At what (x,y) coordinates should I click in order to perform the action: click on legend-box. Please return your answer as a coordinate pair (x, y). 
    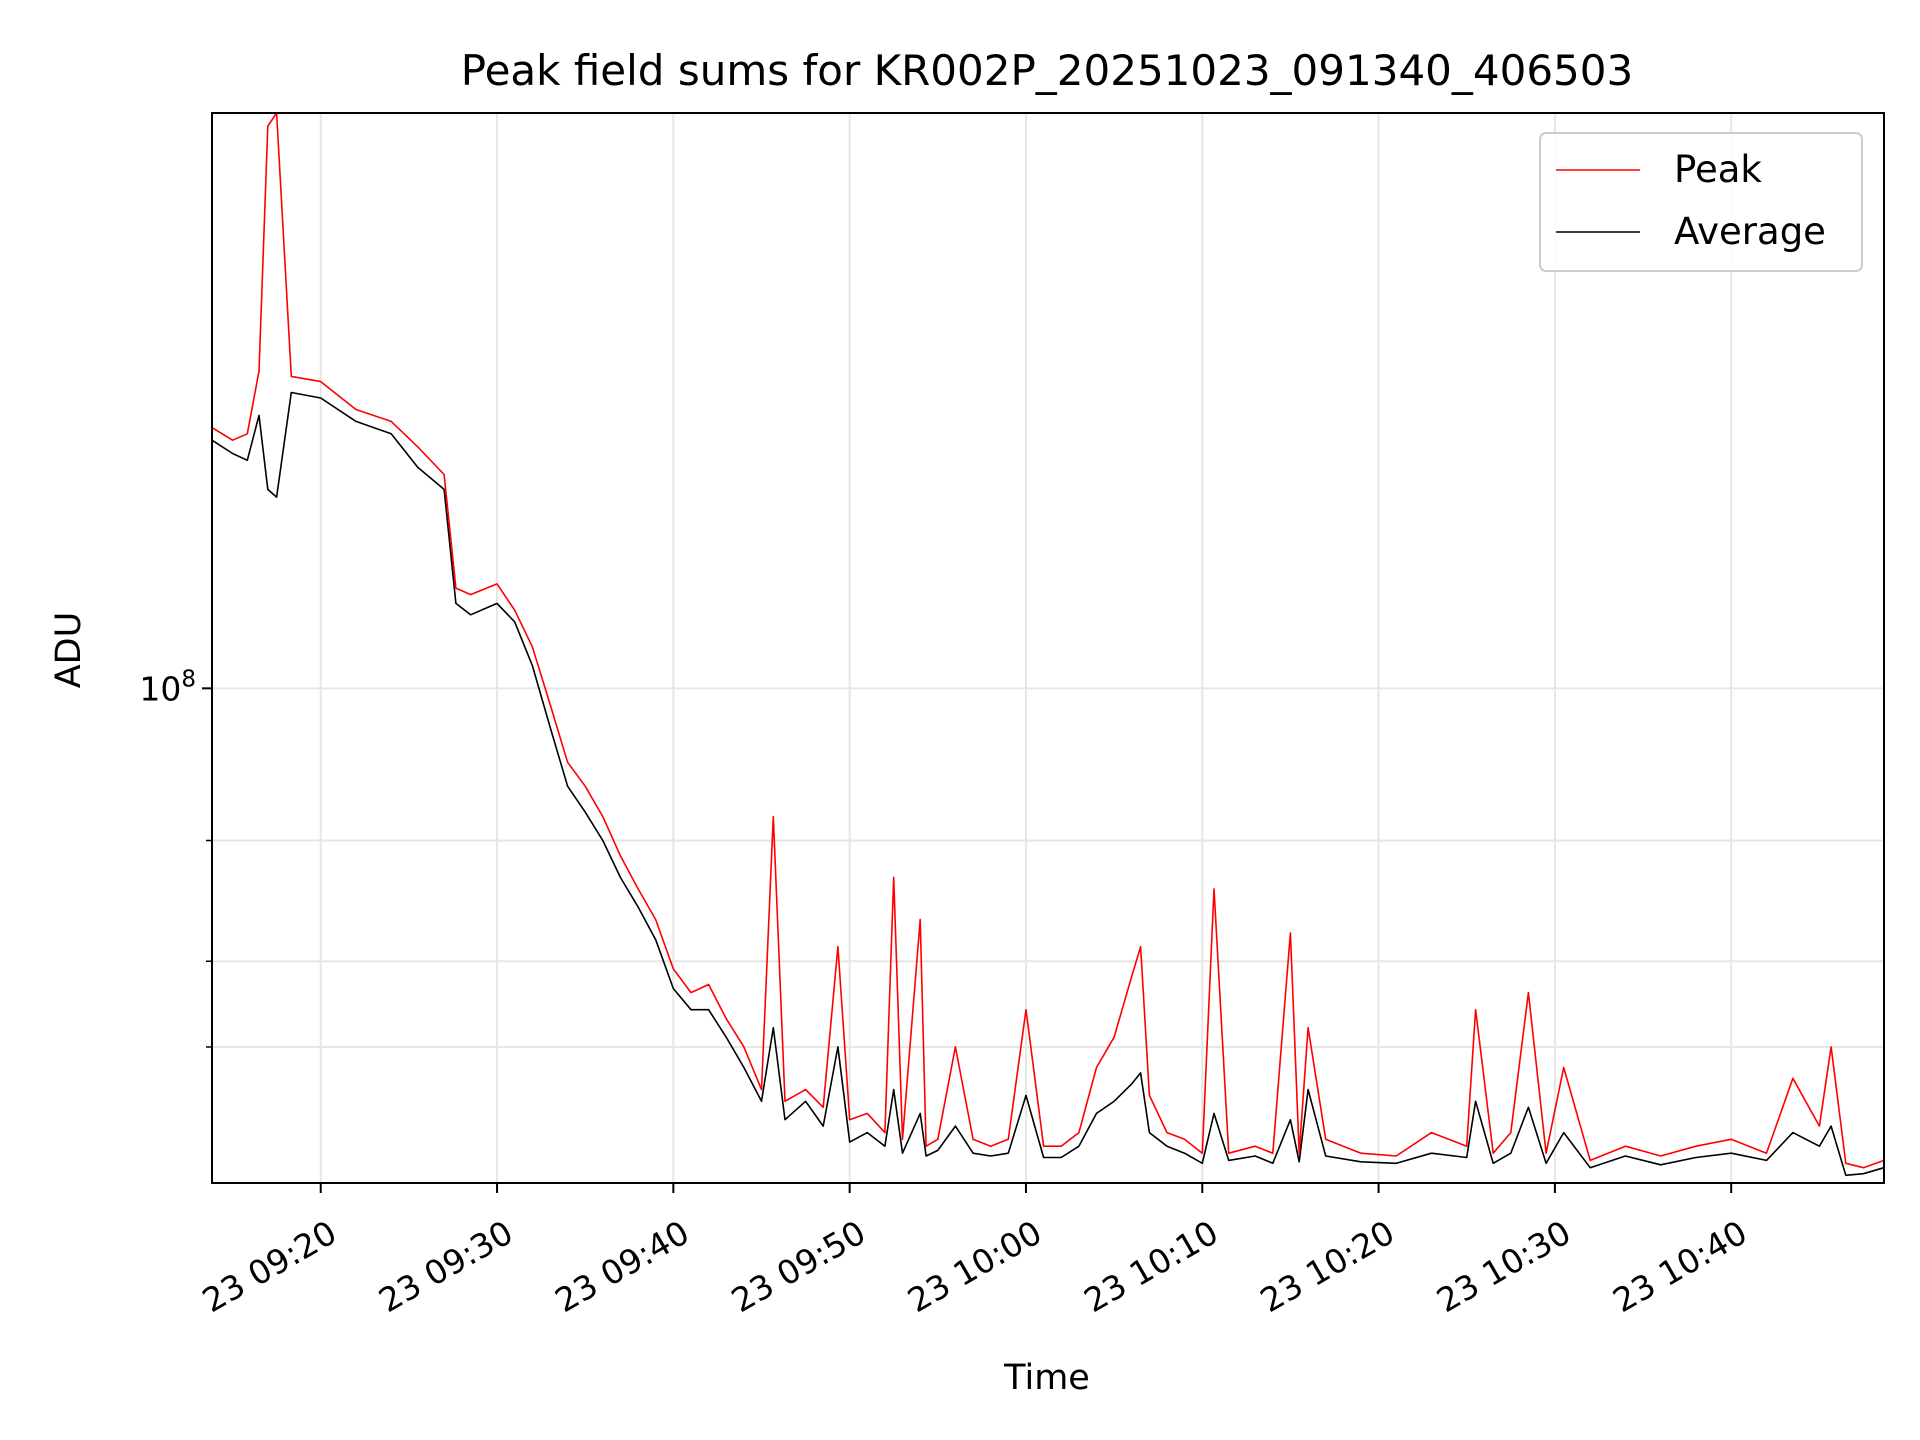
    Looking at the image, I should click on (1701, 202).